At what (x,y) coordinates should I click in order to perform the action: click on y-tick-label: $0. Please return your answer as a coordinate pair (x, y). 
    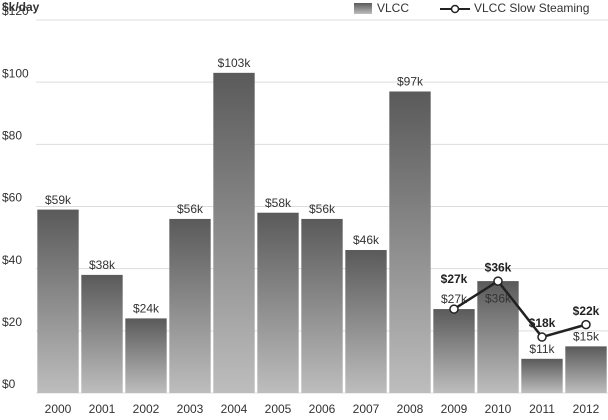
    Looking at the image, I should click on (9, 384).